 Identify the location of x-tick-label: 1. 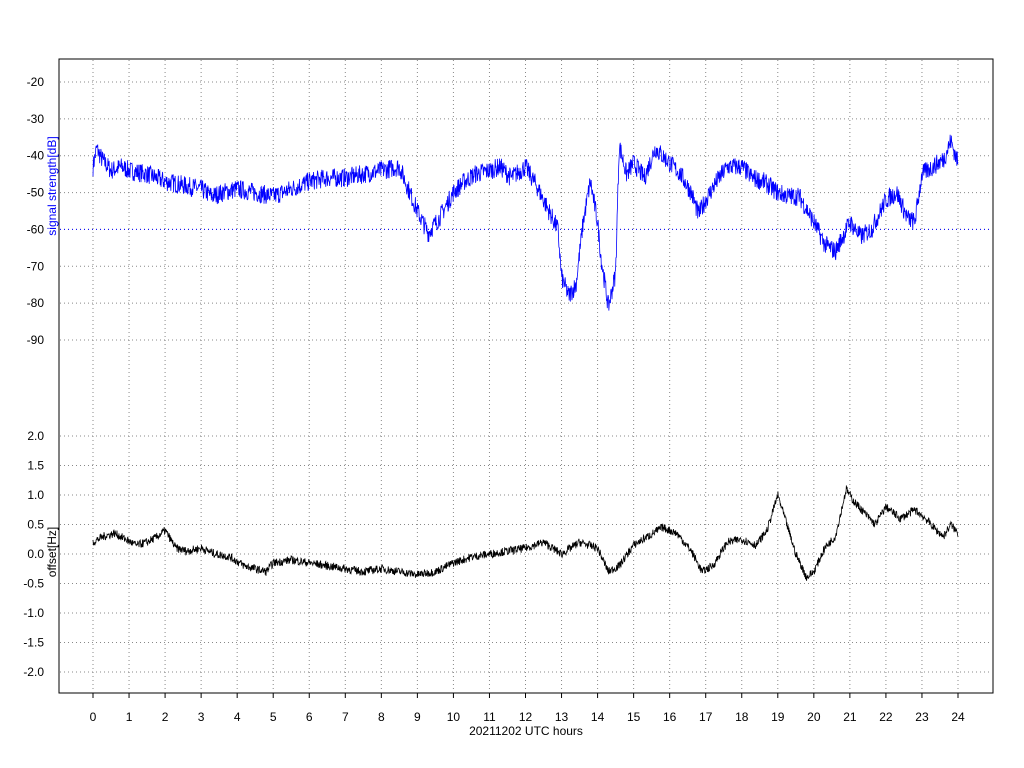
(129, 717).